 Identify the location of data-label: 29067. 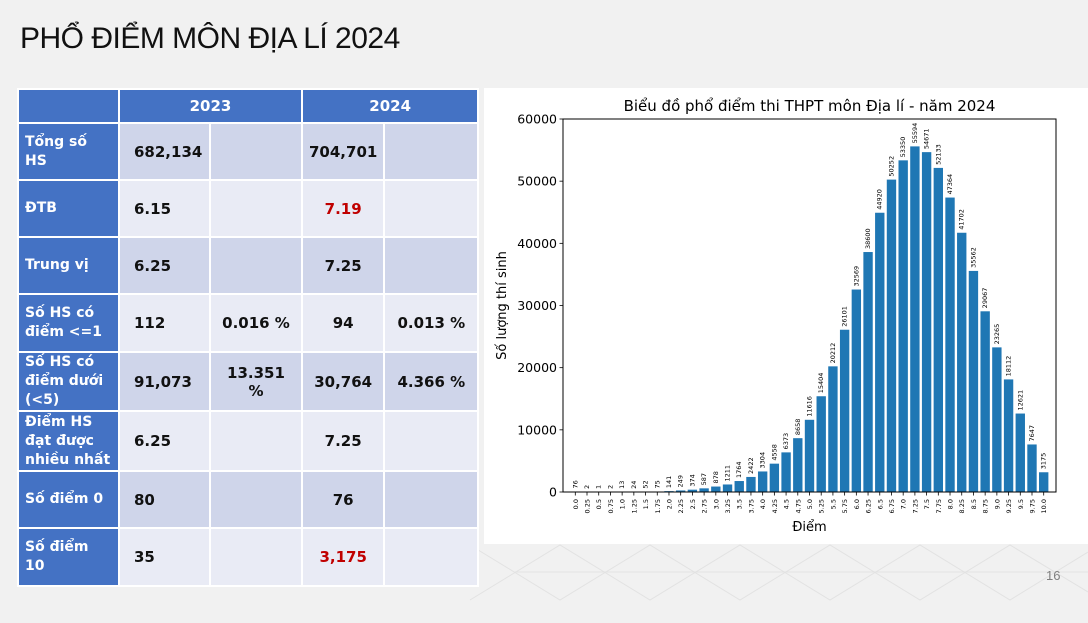
(985, 298).